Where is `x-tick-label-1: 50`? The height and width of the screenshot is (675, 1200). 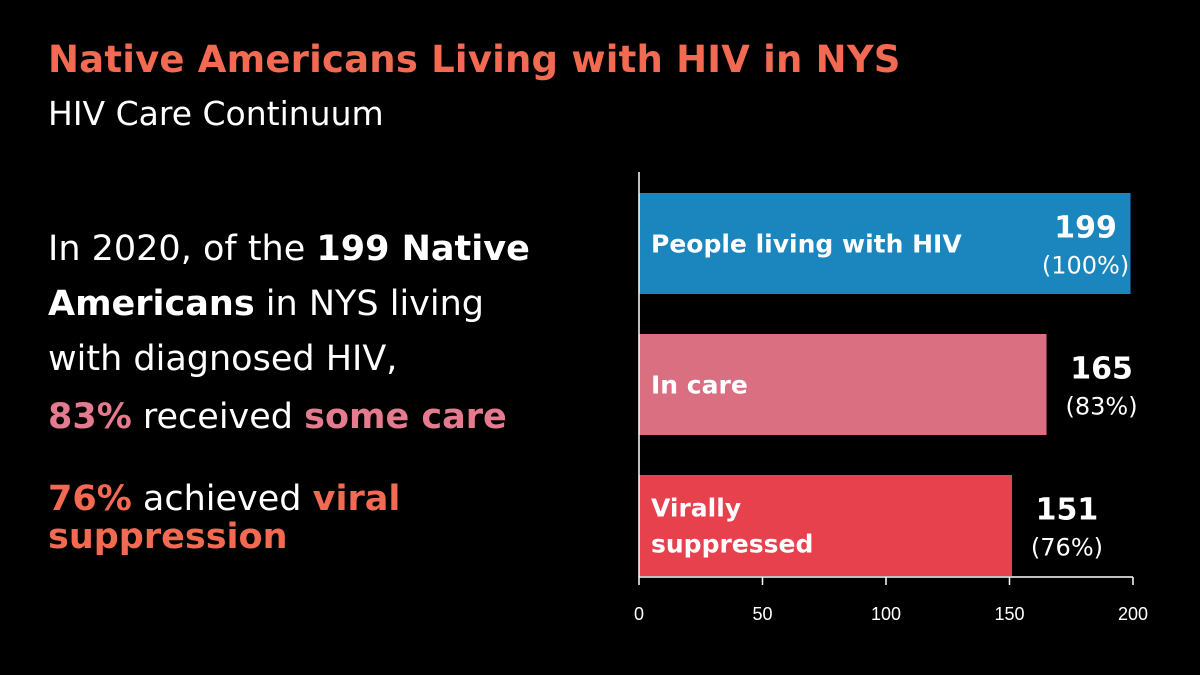
x-tick-label-1: 50 is located at coordinates (762, 614).